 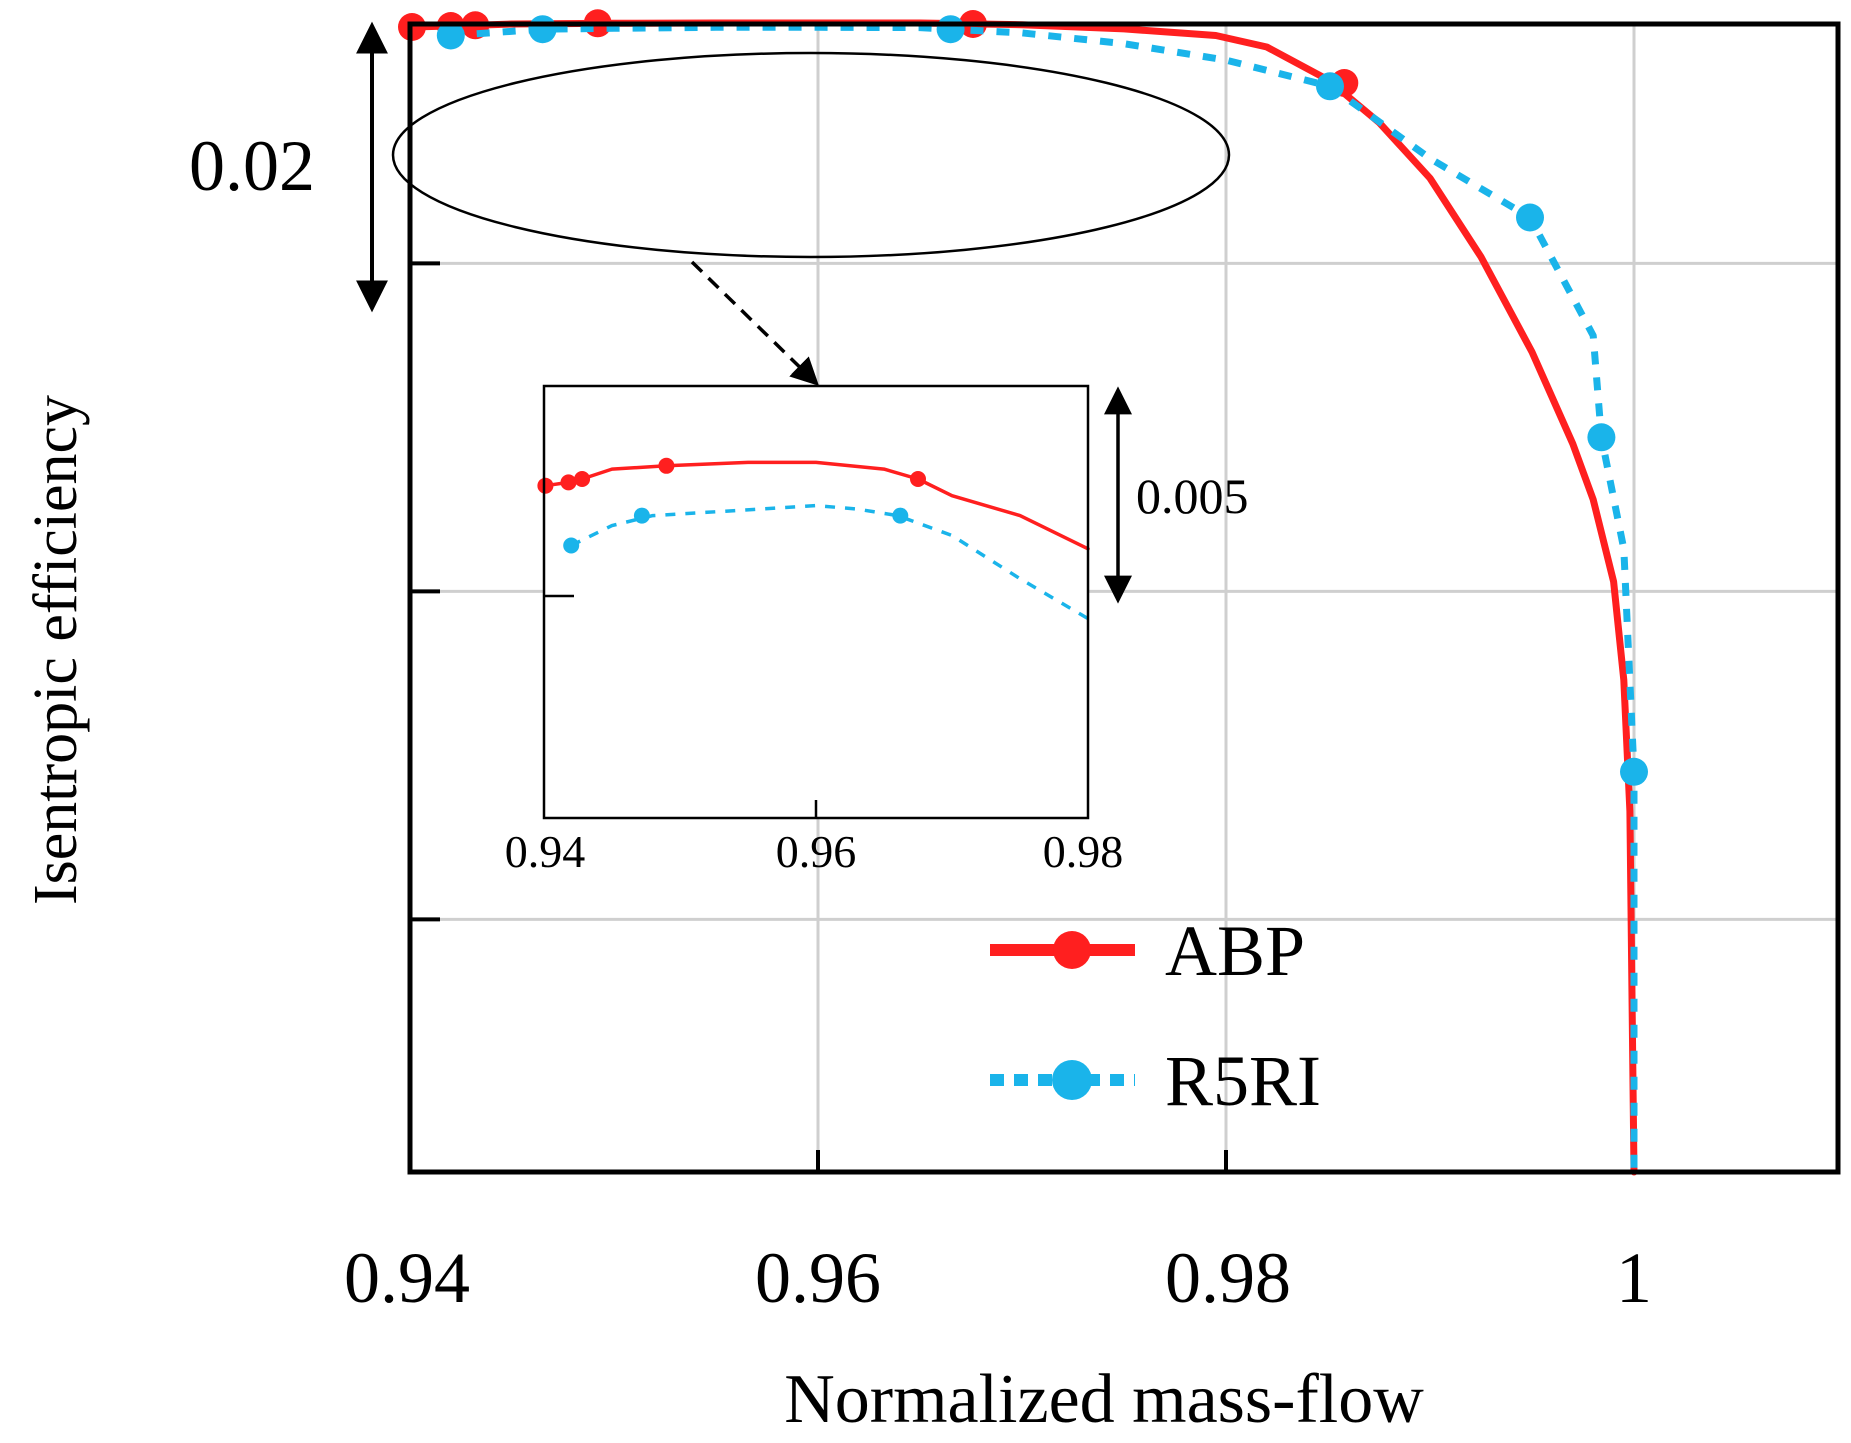 What do you see at coordinates (818, 1278) in the screenshot?
I see `x-tick-label: 0.96` at bounding box center [818, 1278].